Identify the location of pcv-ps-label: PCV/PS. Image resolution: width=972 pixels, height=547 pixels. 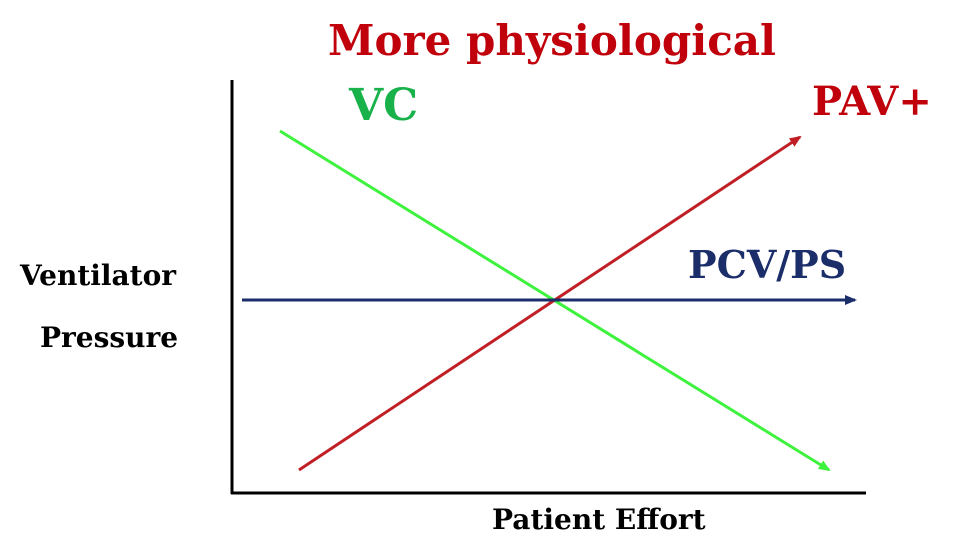
(767, 264).